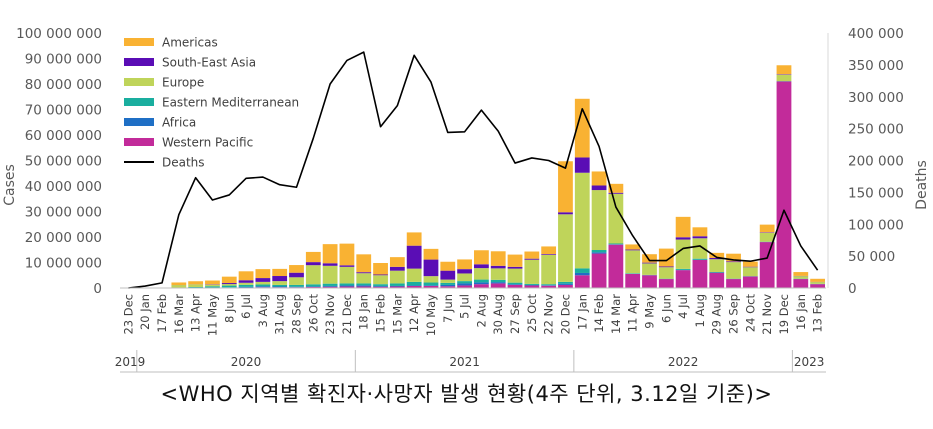 This screenshot has height=429, width=933. Describe the element at coordinates (750, 313) in the screenshot. I see `x-tick-label: 24 Oct` at that location.